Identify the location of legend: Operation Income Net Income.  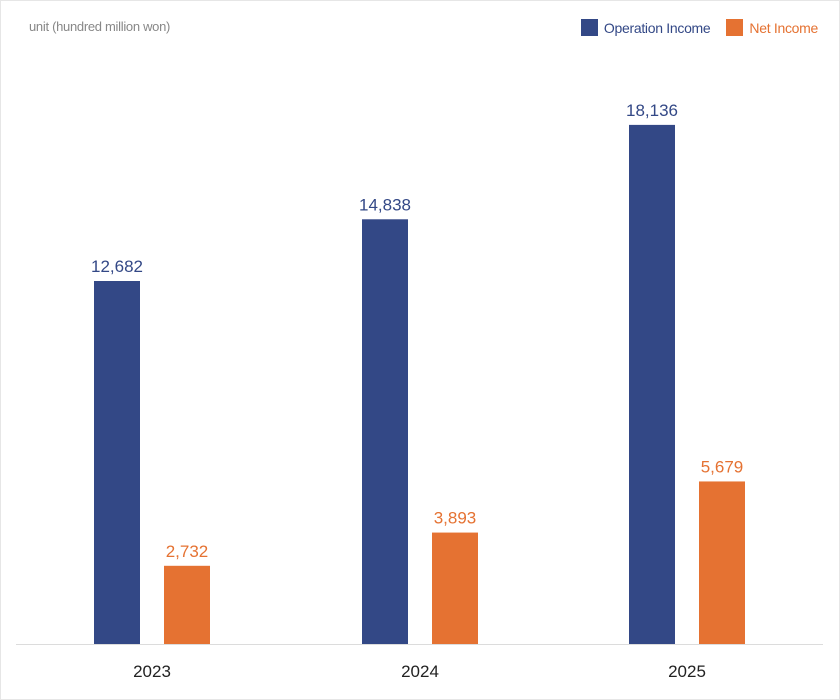
(691, 27).